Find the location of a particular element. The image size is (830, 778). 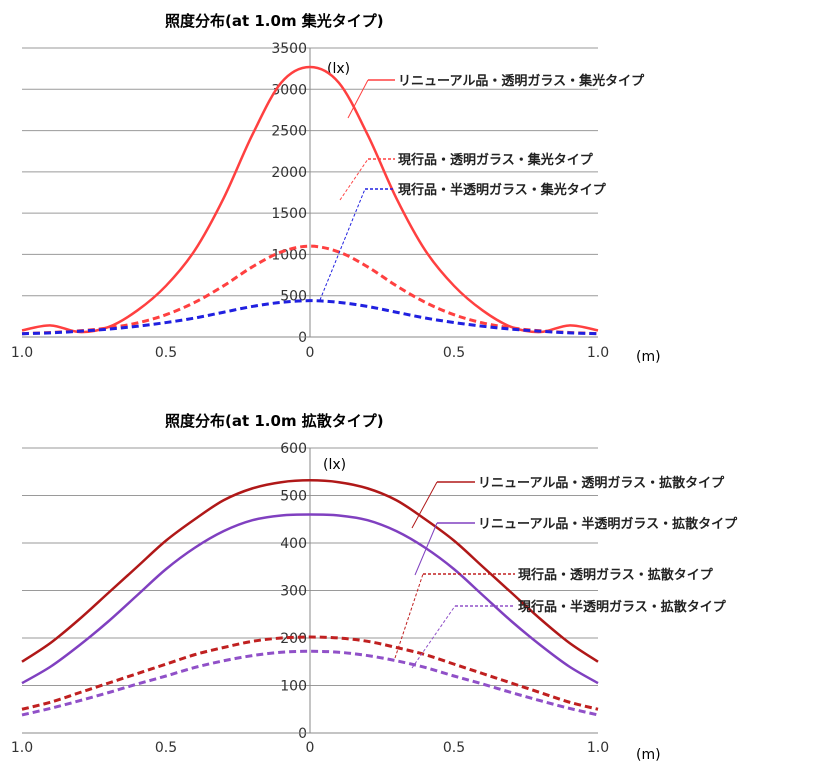

chart2-title: 照度分布(at 1.0m 拡散タイプ) is located at coordinates (274, 421).